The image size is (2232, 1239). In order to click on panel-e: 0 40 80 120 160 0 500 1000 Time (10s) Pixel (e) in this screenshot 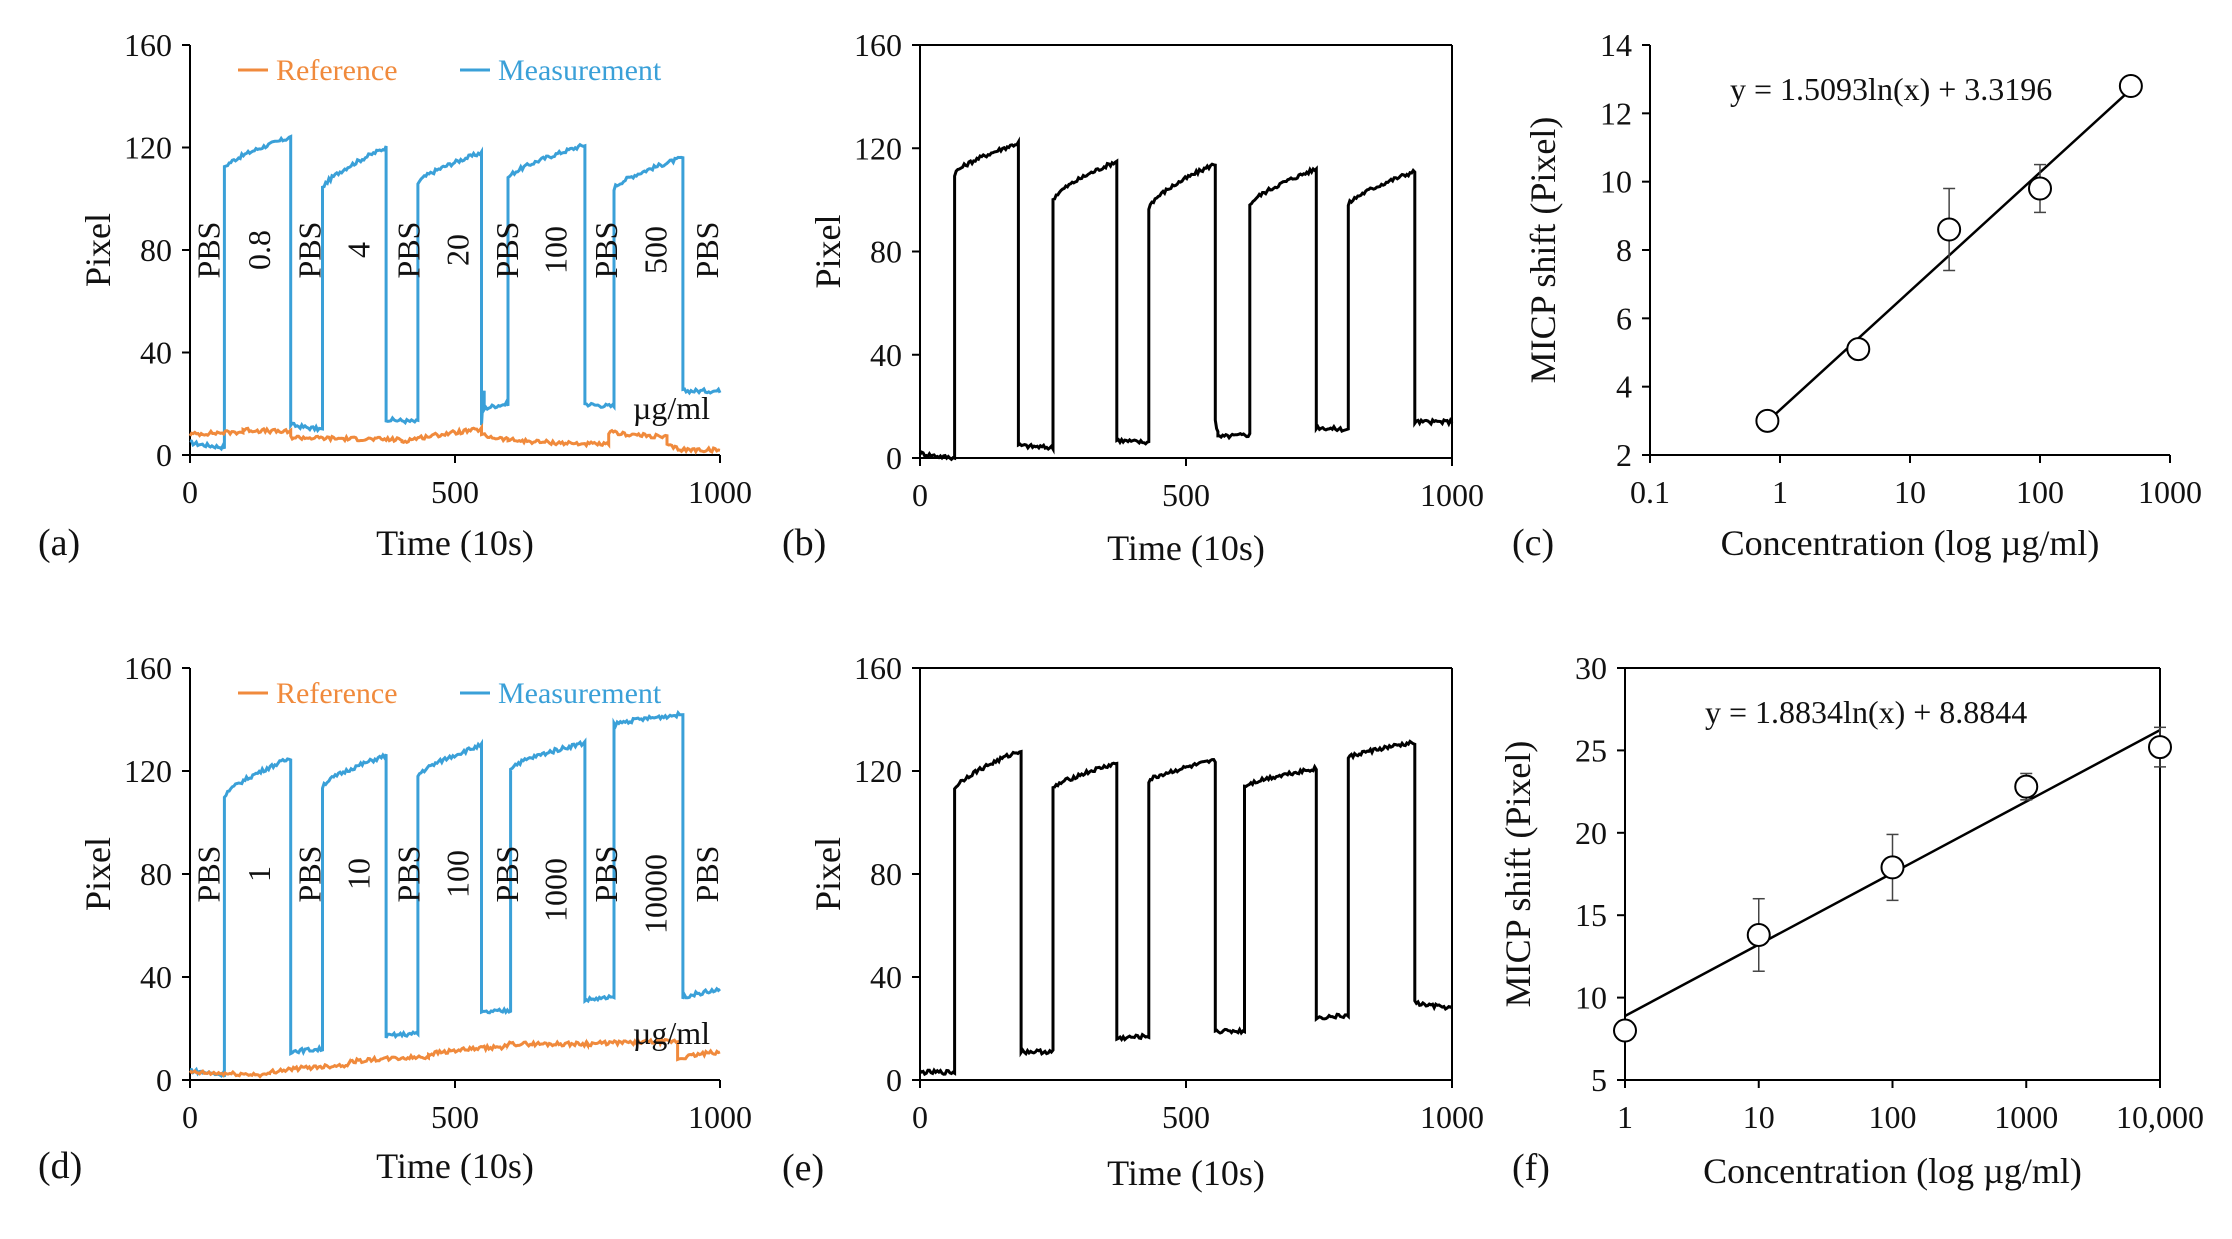, I will do `click(1133, 921)`.